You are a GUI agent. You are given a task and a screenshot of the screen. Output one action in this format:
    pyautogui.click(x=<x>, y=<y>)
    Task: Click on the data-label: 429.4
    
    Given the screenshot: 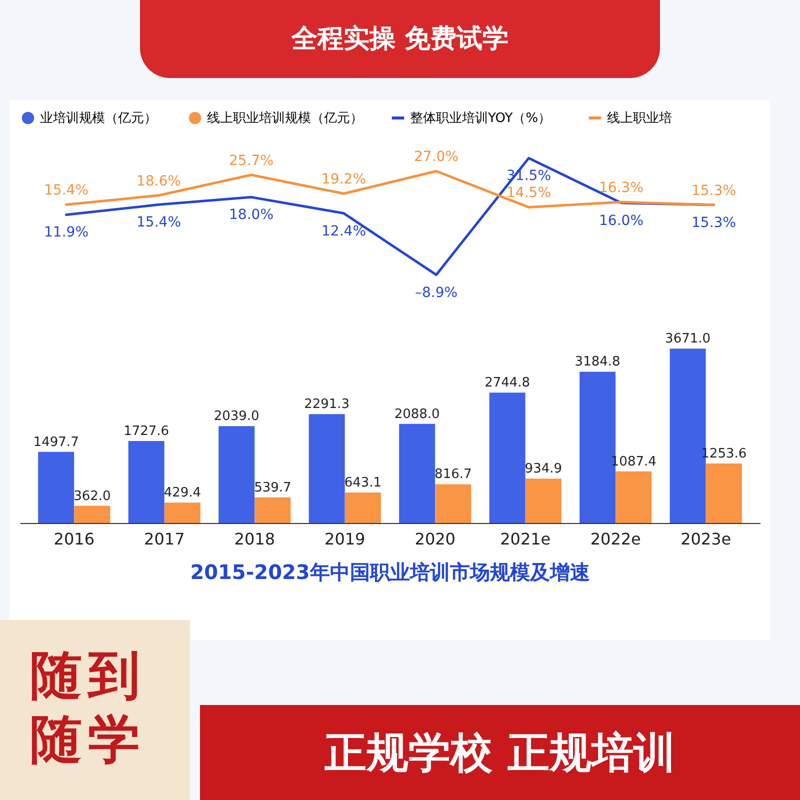 What is the action you would take?
    pyautogui.click(x=183, y=493)
    